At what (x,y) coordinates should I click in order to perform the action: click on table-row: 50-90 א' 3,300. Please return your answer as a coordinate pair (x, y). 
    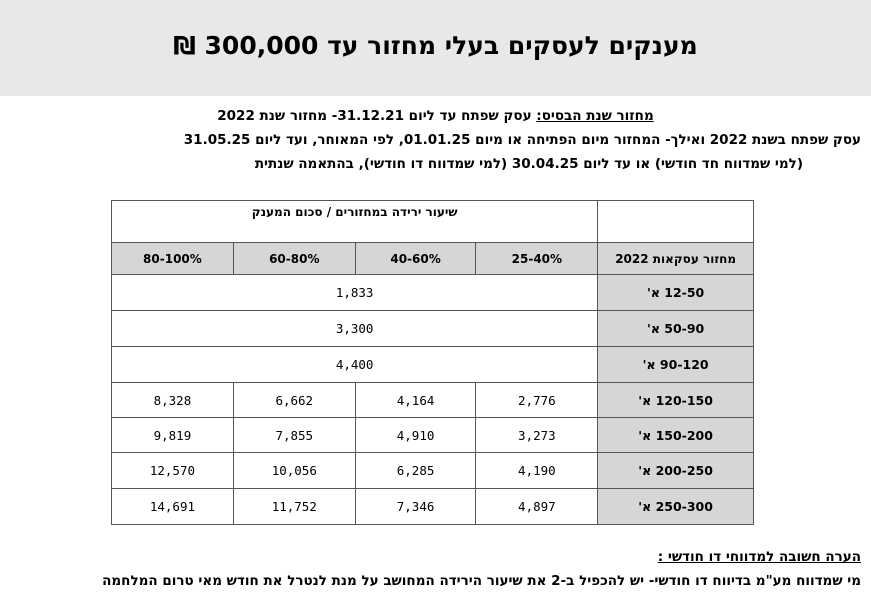
    Looking at the image, I should click on (432, 328).